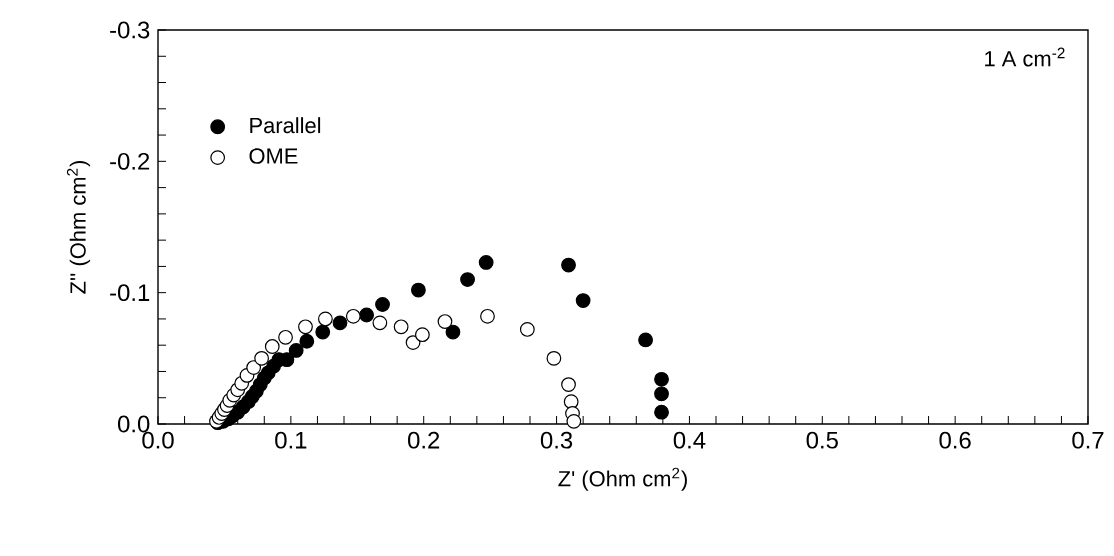 This screenshot has height=556, width=1114. Describe the element at coordinates (78, 227) in the screenshot. I see `y-axis-title: Z'' (Ohm cm$^{2}$)` at that location.